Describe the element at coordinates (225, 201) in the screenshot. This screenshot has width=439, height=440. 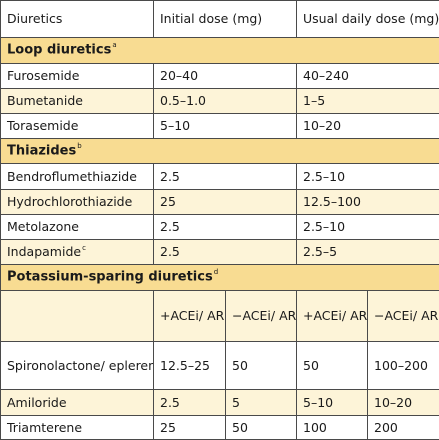
I see `initial-dose: 25` at that location.